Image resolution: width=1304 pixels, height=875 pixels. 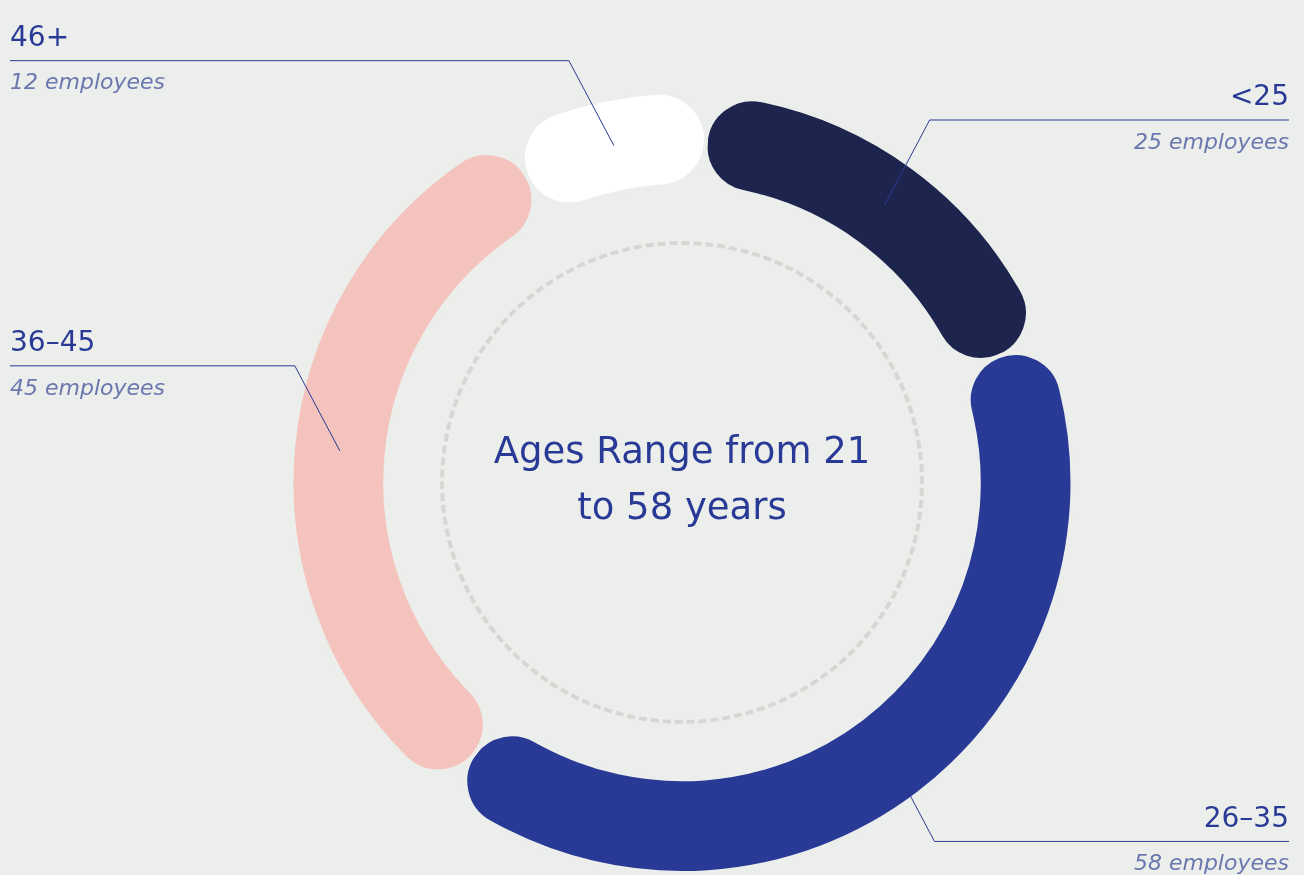 I want to click on slice-label: 36–45, so click(x=53, y=342).